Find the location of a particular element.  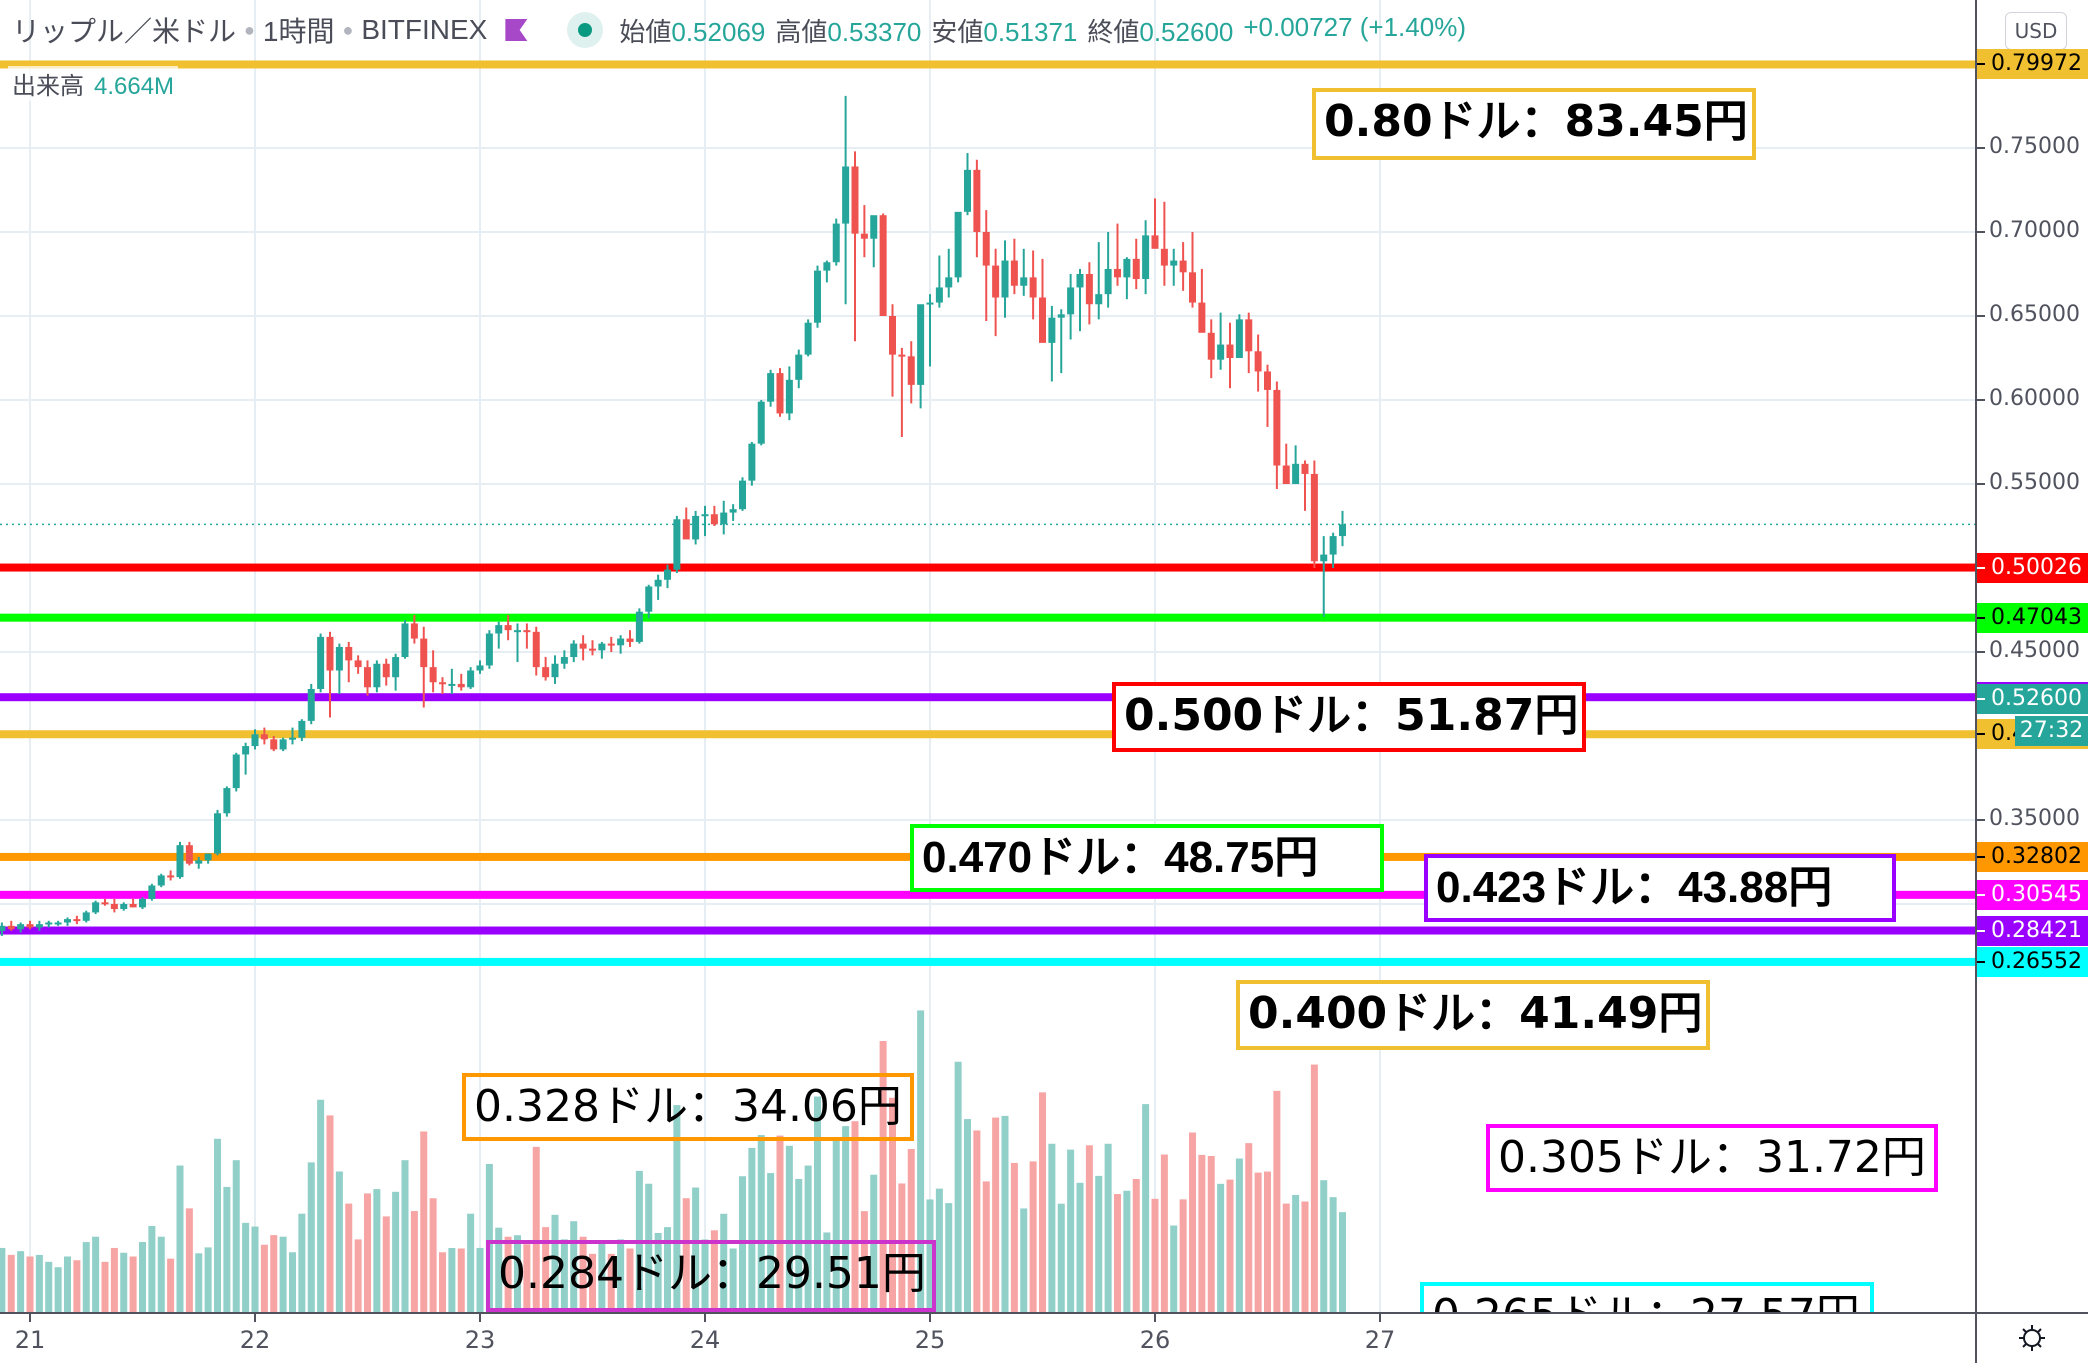

currency-button: USD is located at coordinates (2036, 31).